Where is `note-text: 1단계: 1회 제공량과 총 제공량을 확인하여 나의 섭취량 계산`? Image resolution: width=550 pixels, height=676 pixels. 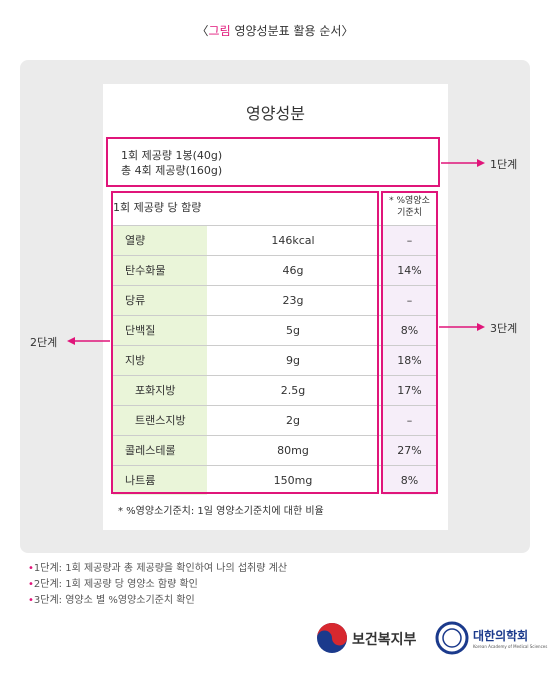
note-text: 1단계: 1회 제공량과 총 제공량을 확인하여 나의 섭취량 계산 is located at coordinates (160, 568).